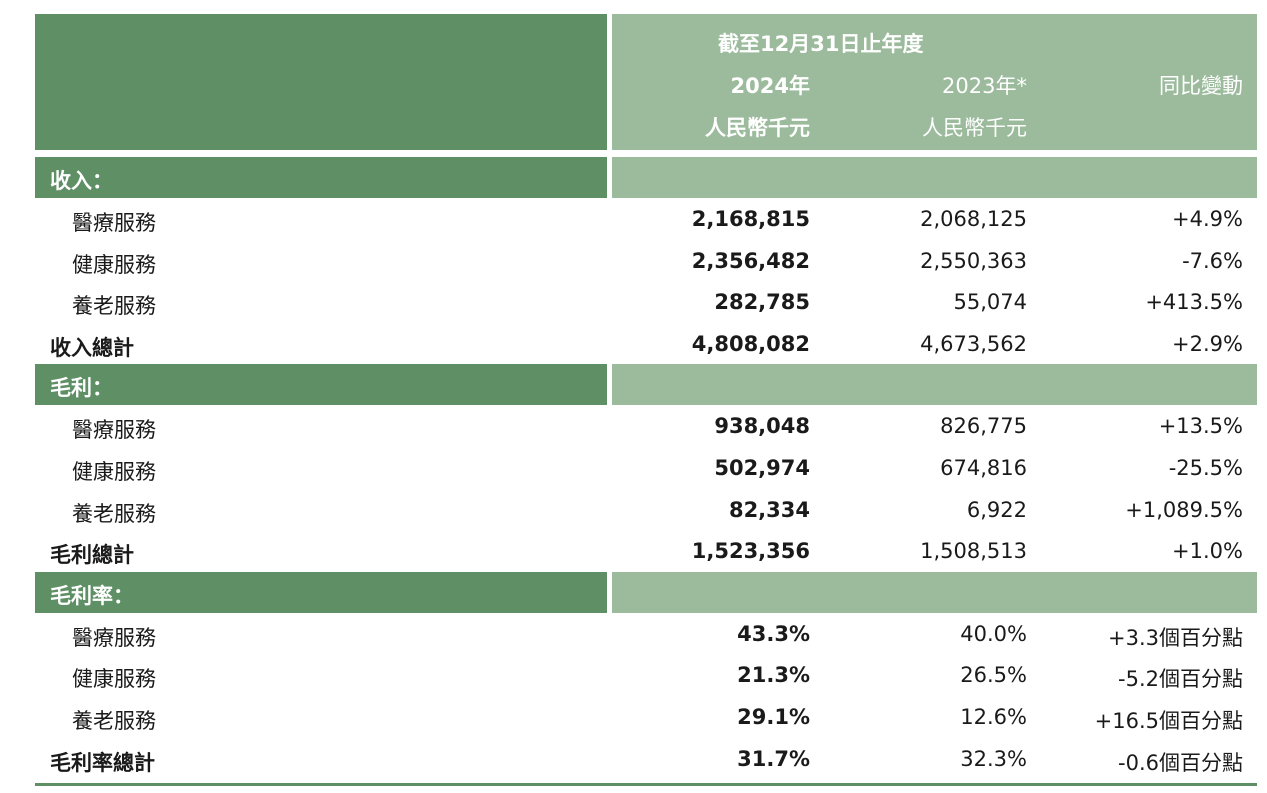 Image resolution: width=1267 pixels, height=793 pixels. I want to click on col-2023-year: 2023年*, so click(984, 86).